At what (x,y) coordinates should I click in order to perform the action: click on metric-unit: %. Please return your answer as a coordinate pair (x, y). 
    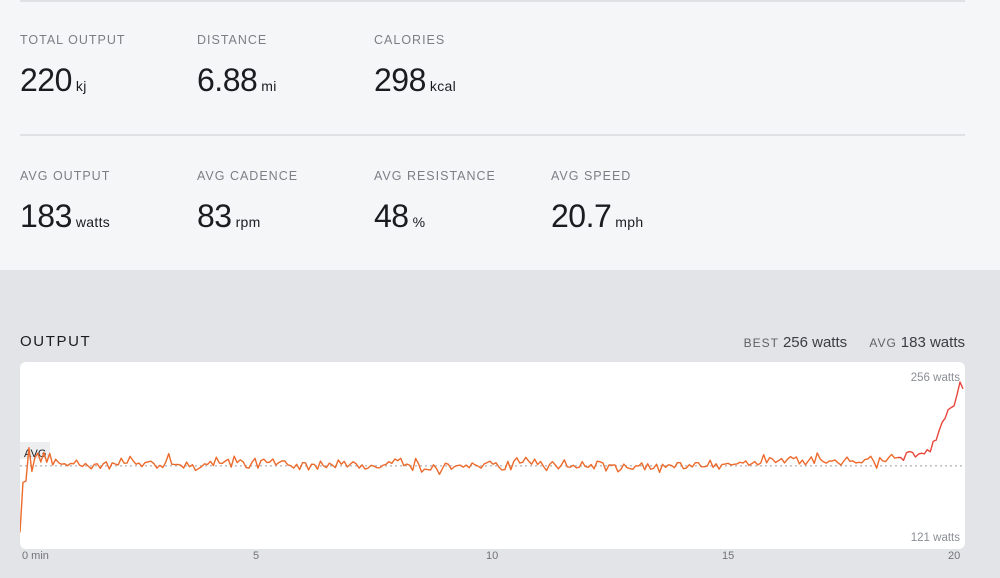
    Looking at the image, I should click on (419, 222).